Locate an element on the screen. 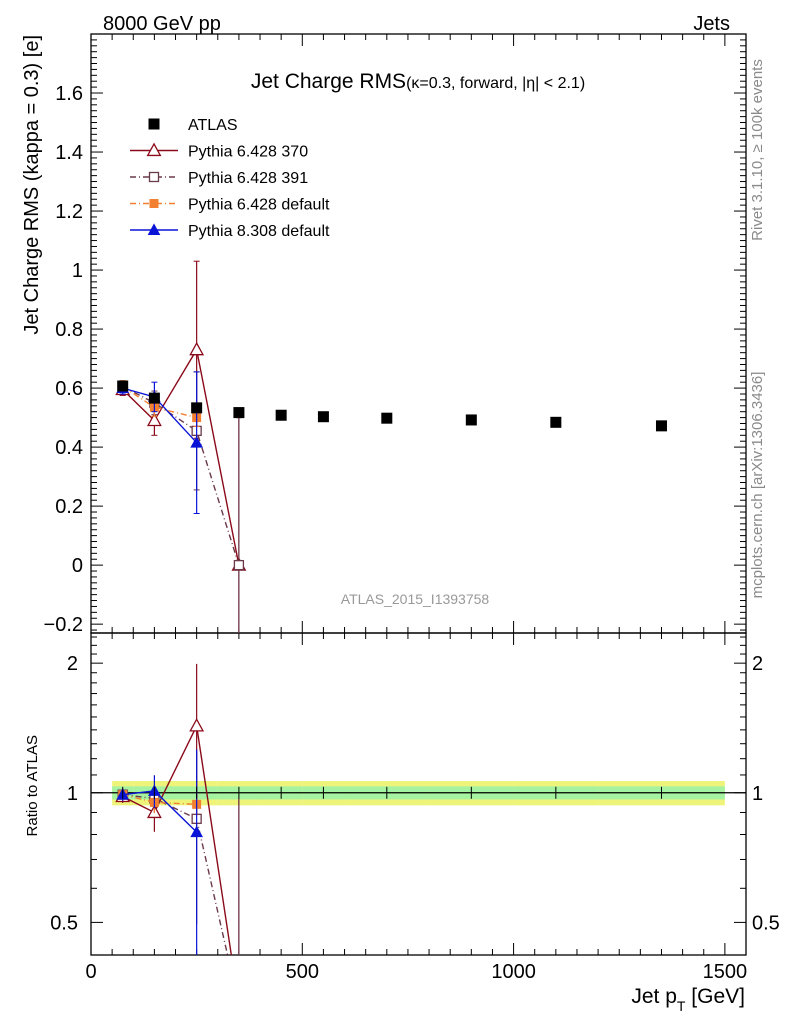  ratio-y-tick-label: 0.5 is located at coordinates (64, 923).